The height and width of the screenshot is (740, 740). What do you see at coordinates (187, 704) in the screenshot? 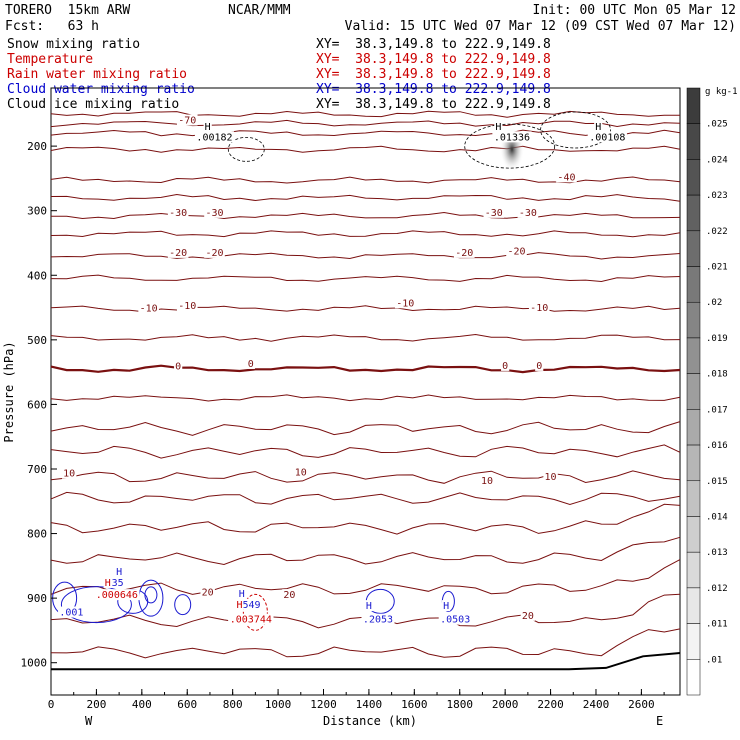
I see `x-tick-label: 600` at bounding box center [187, 704].